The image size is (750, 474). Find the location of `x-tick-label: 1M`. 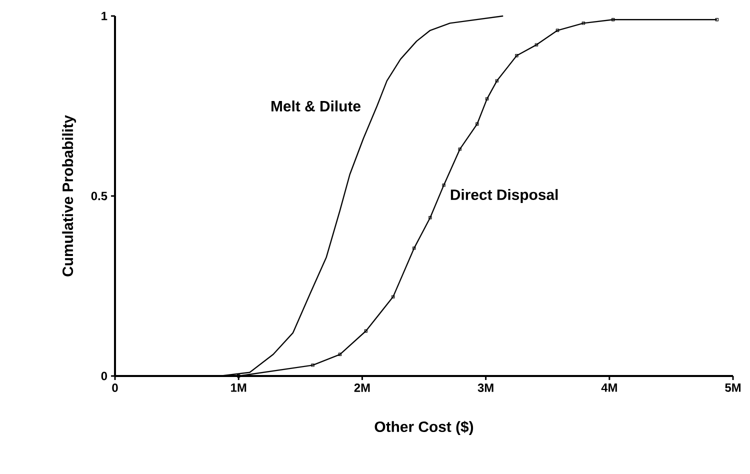

x-tick-label: 1M is located at coordinates (238, 388).